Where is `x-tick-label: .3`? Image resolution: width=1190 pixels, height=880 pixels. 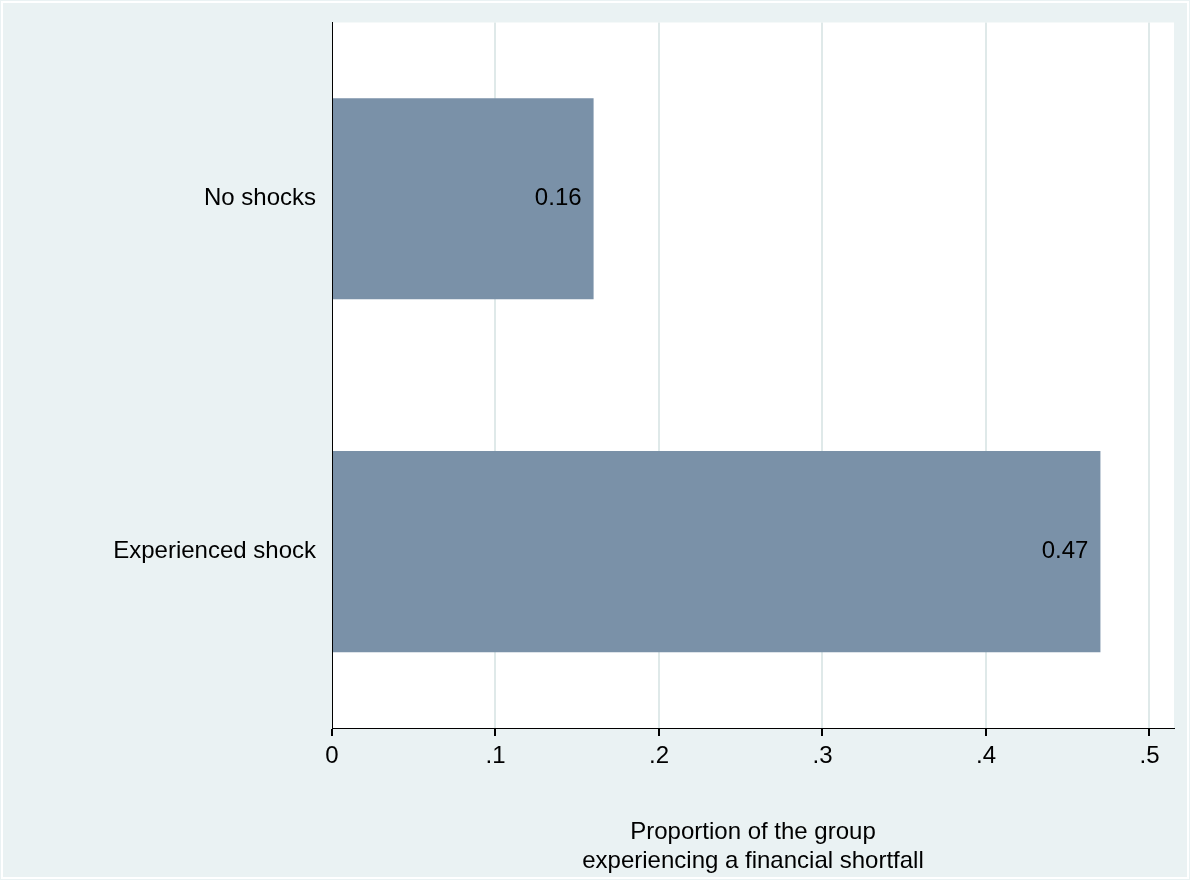
x-tick-label: .3 is located at coordinates (822, 755).